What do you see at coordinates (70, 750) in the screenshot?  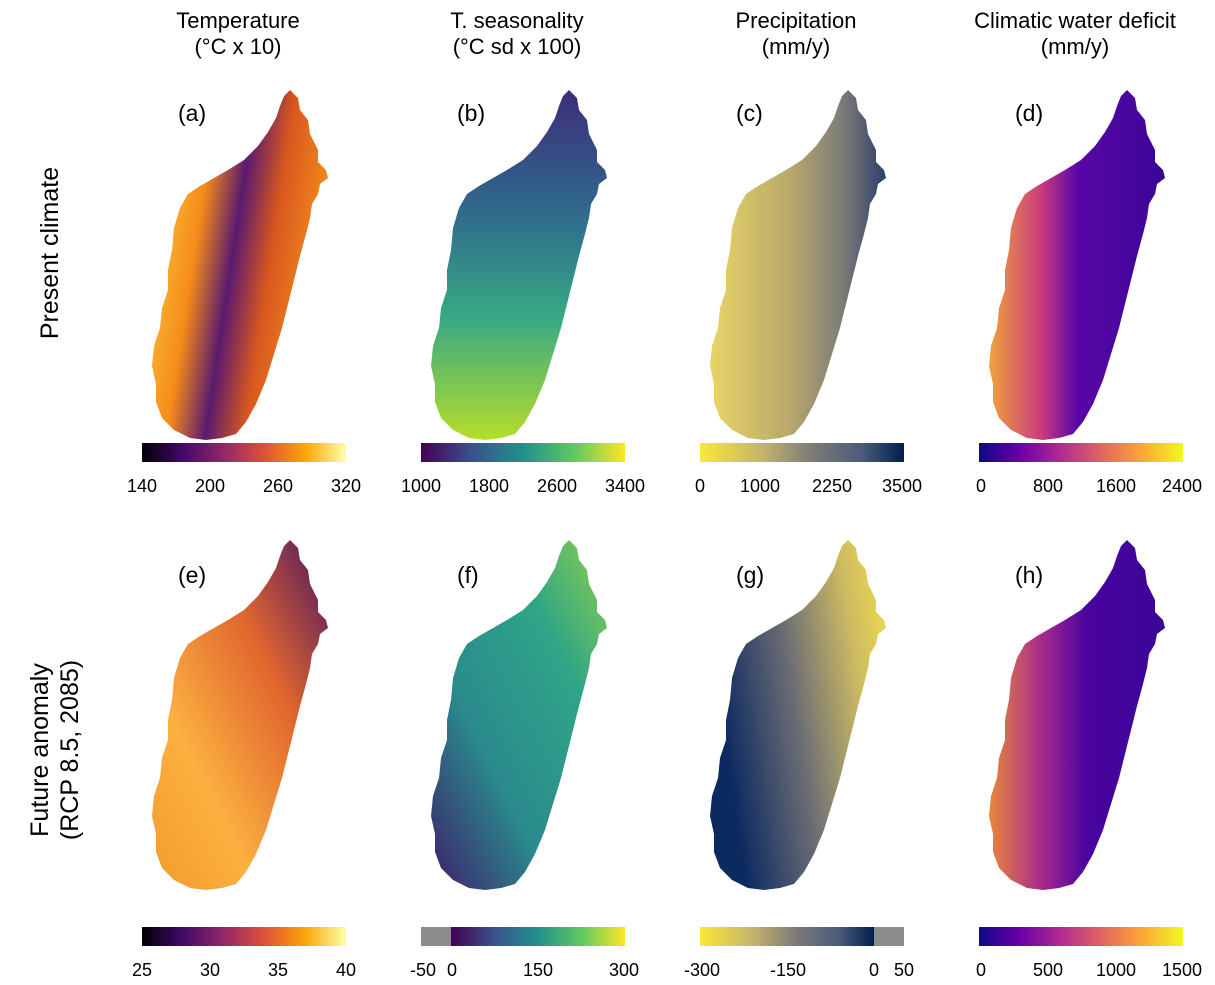 I see `row-title-line2: (RCP 8.5, 2085)` at bounding box center [70, 750].